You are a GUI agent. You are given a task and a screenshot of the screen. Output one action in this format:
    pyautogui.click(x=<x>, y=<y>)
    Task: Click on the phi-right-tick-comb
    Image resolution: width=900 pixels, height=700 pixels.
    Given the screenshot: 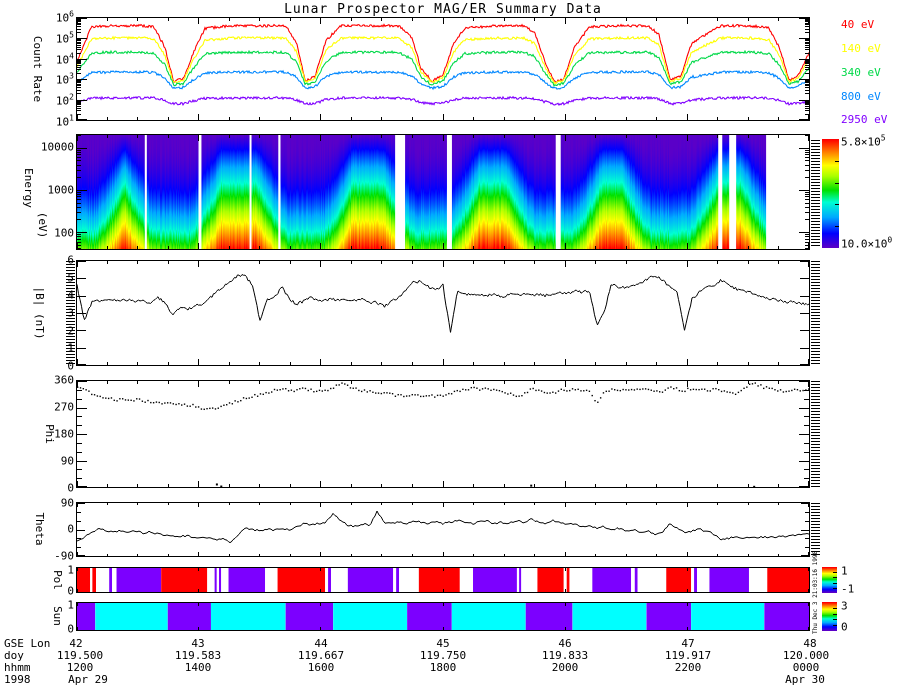 What is the action you would take?
    pyautogui.click(x=815, y=434)
    